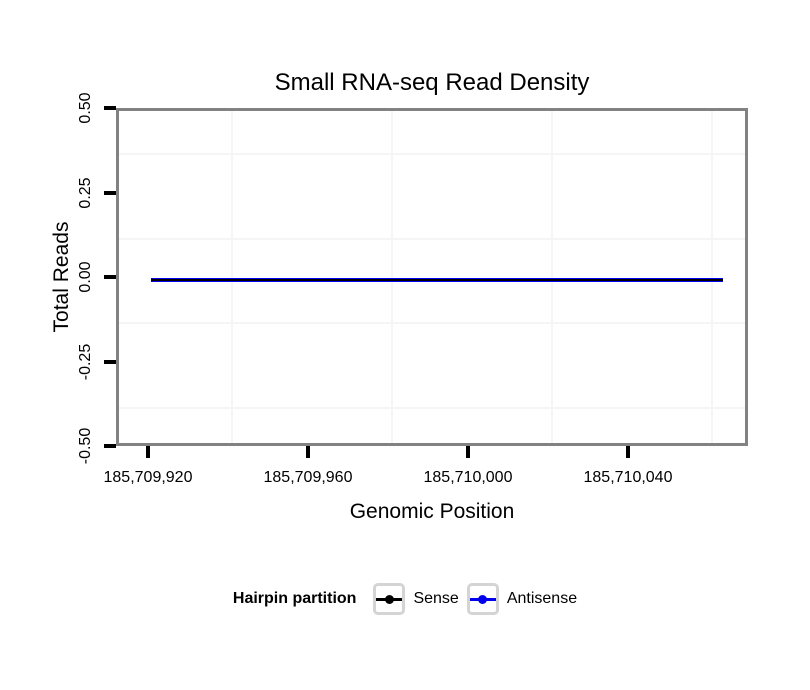 The image size is (810, 690). I want to click on y-axis-title: Total Reads, so click(61, 277).